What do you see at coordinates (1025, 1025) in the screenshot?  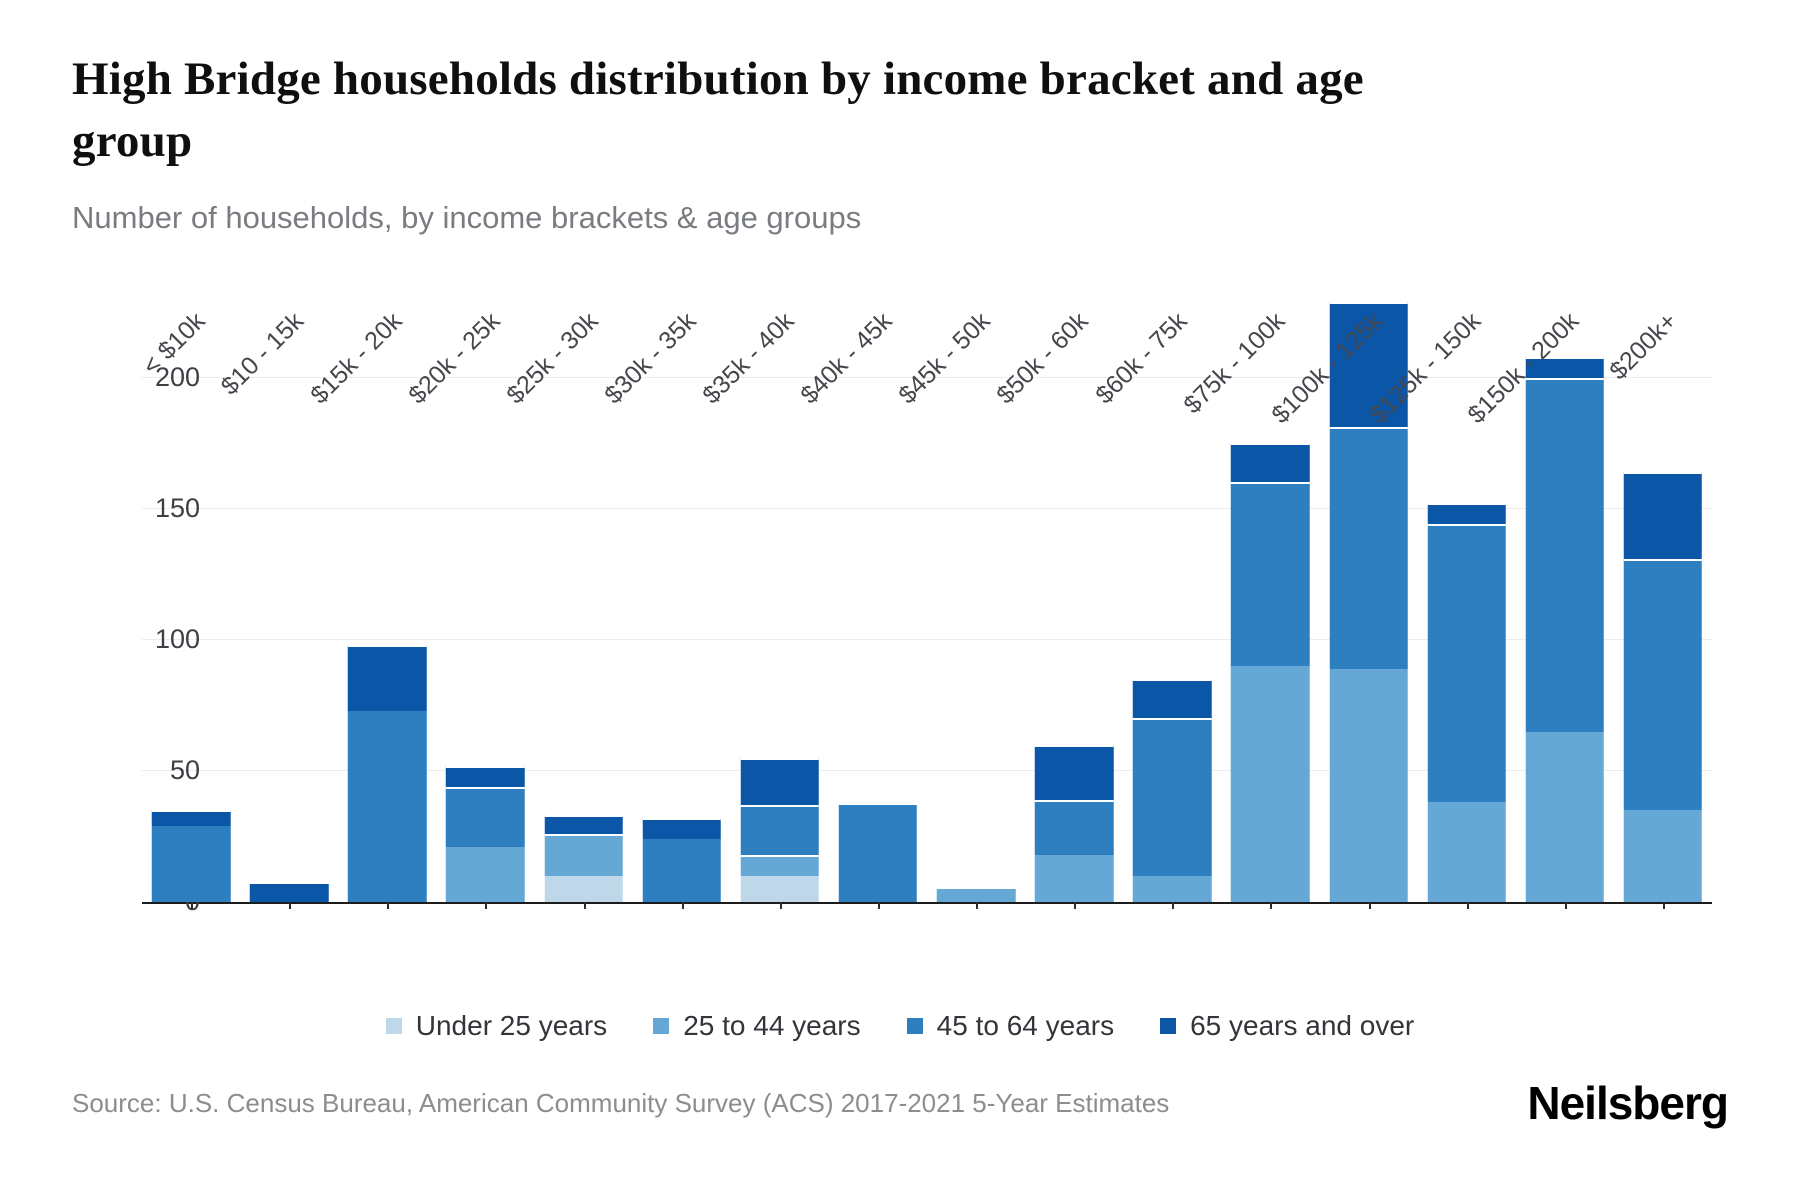 I see `legend-label: 45 to 64 years` at bounding box center [1025, 1025].